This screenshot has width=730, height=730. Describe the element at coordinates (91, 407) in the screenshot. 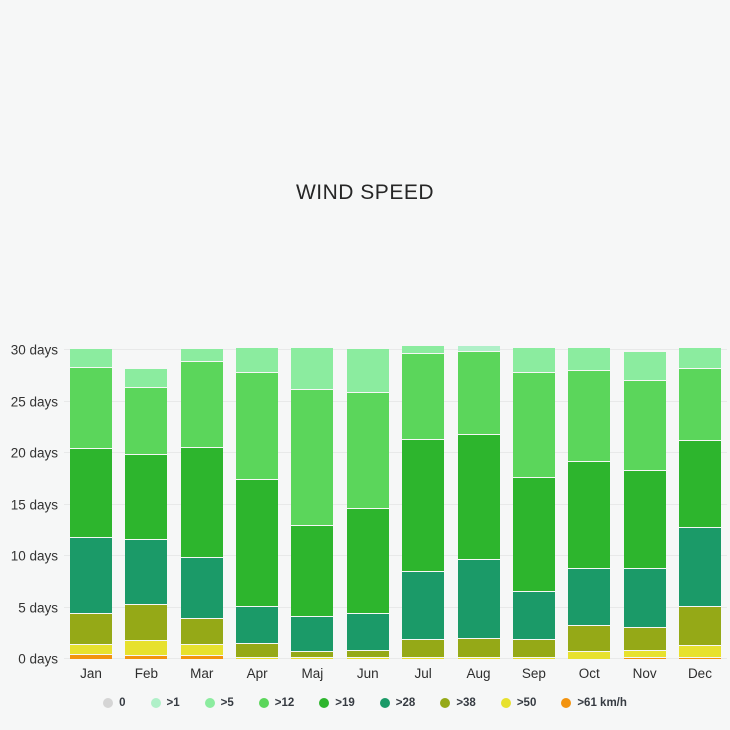

I see `segment-jan-gt12` at that location.